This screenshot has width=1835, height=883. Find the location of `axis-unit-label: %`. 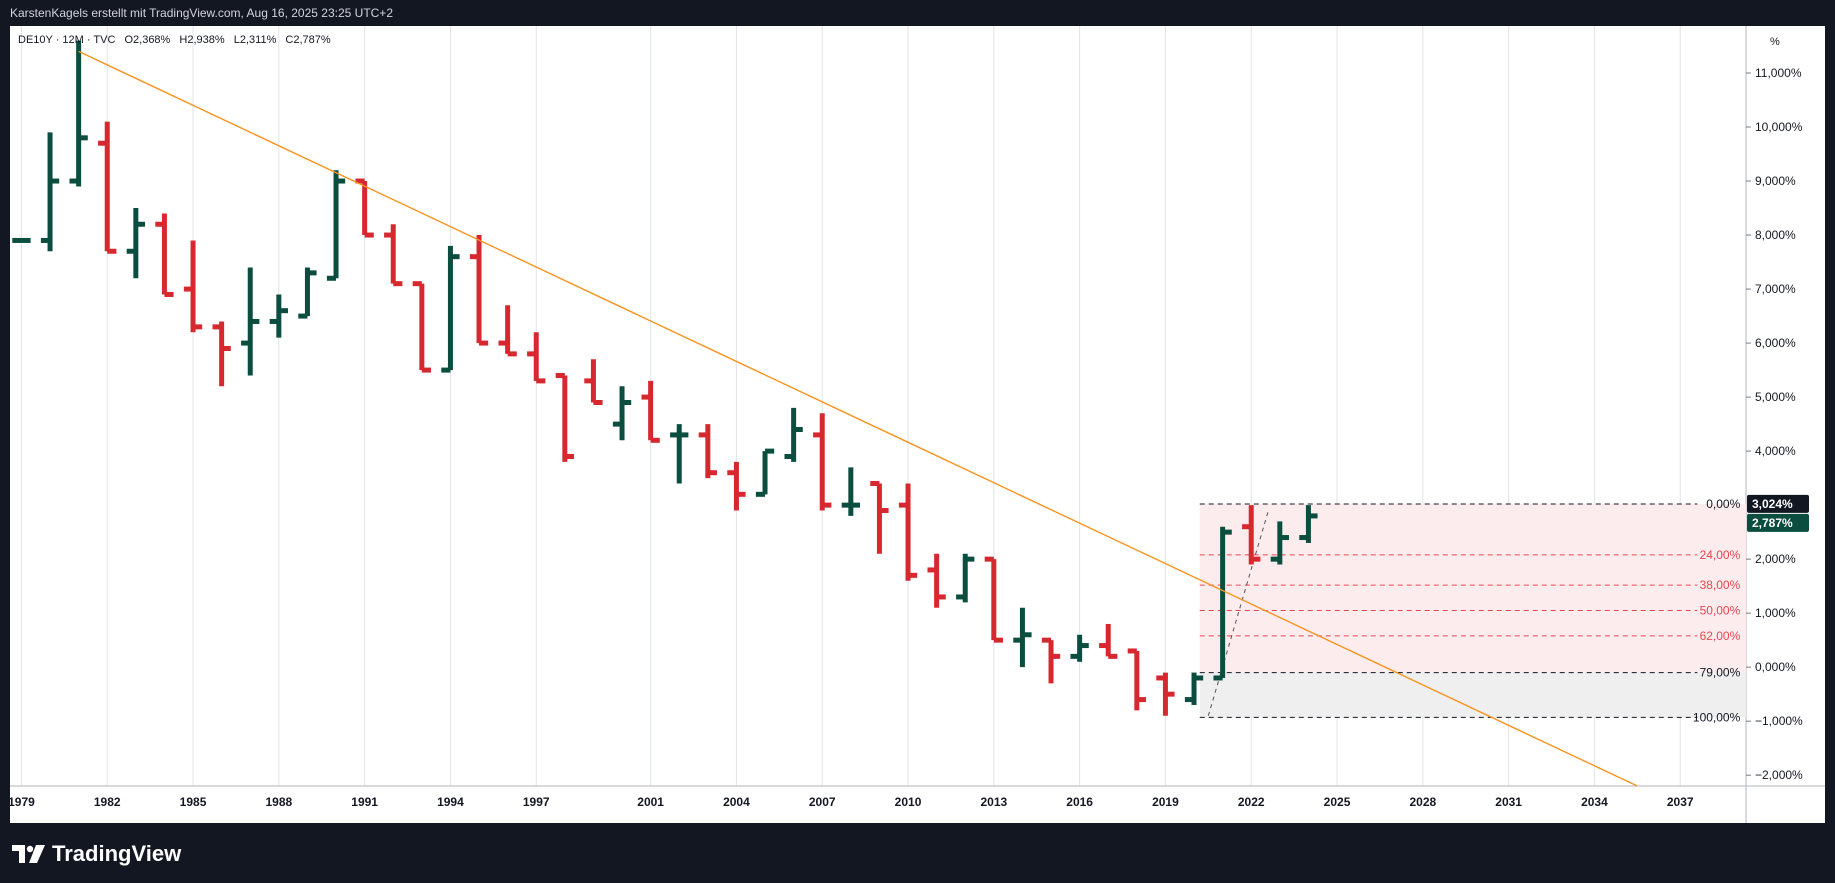

axis-unit-label: % is located at coordinates (1775, 42).